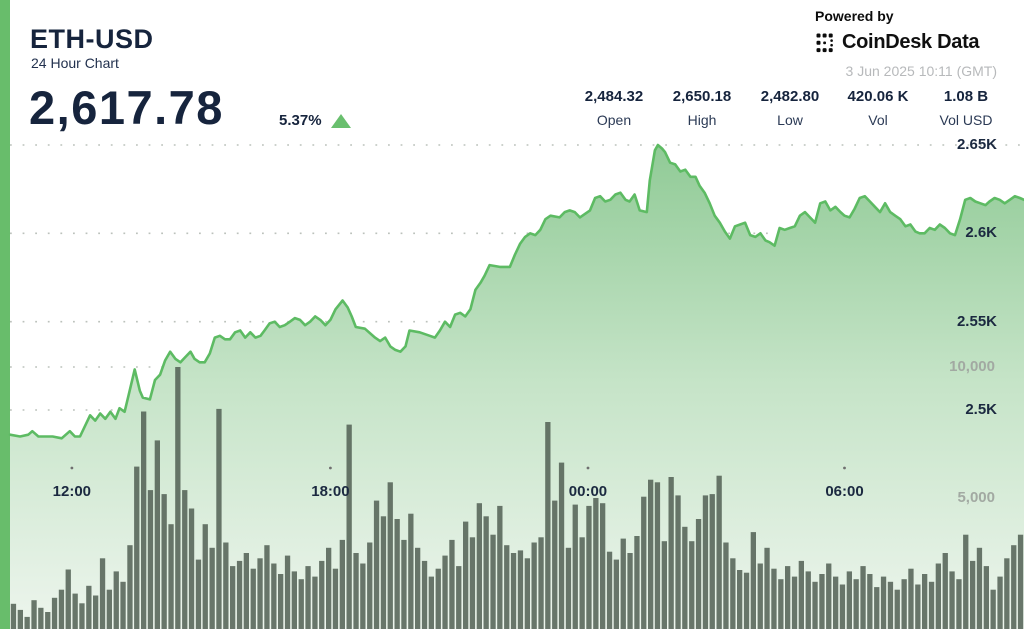 The width and height of the screenshot is (1024, 629). I want to click on stat-low: 2,482.80 Low, so click(790, 108).